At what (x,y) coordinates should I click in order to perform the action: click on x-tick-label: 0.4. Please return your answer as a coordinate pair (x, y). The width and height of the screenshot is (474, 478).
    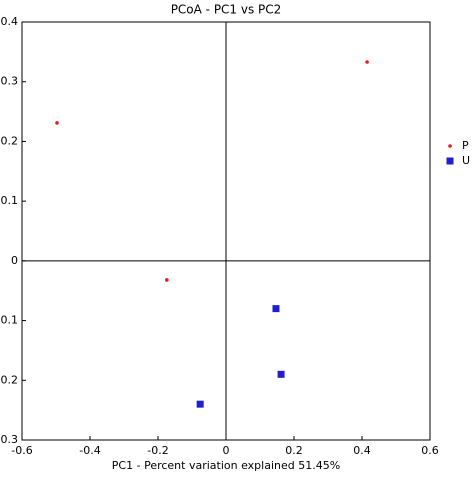
    Looking at the image, I should click on (362, 450).